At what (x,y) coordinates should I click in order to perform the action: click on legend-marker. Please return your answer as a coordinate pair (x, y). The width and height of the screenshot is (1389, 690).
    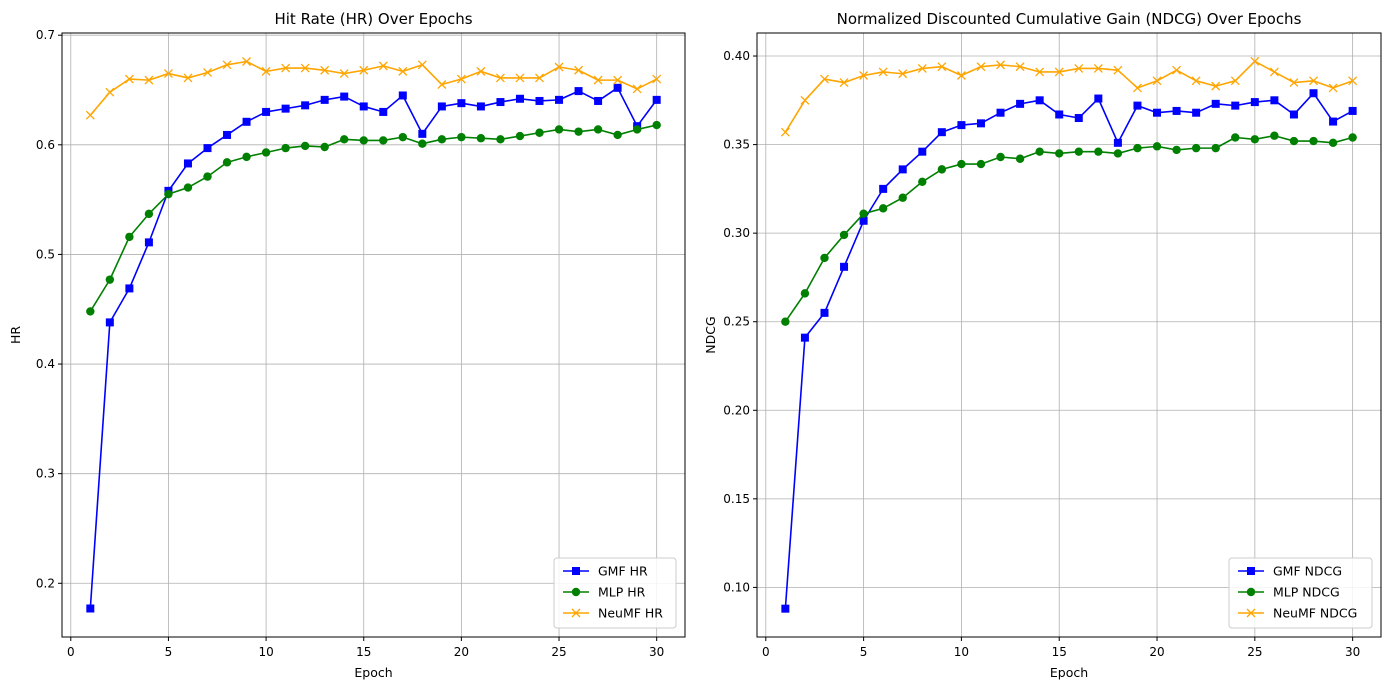
    Looking at the image, I should click on (1251, 592).